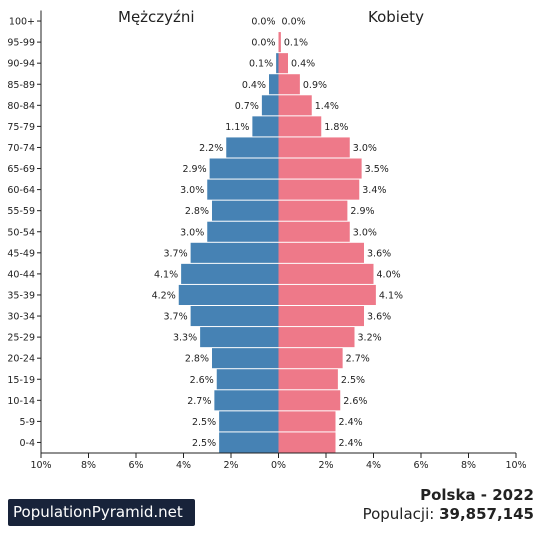 The width and height of the screenshot is (544, 550). Describe the element at coordinates (477, 495) in the screenshot. I see `country-year-title: Polska - 2022` at that location.